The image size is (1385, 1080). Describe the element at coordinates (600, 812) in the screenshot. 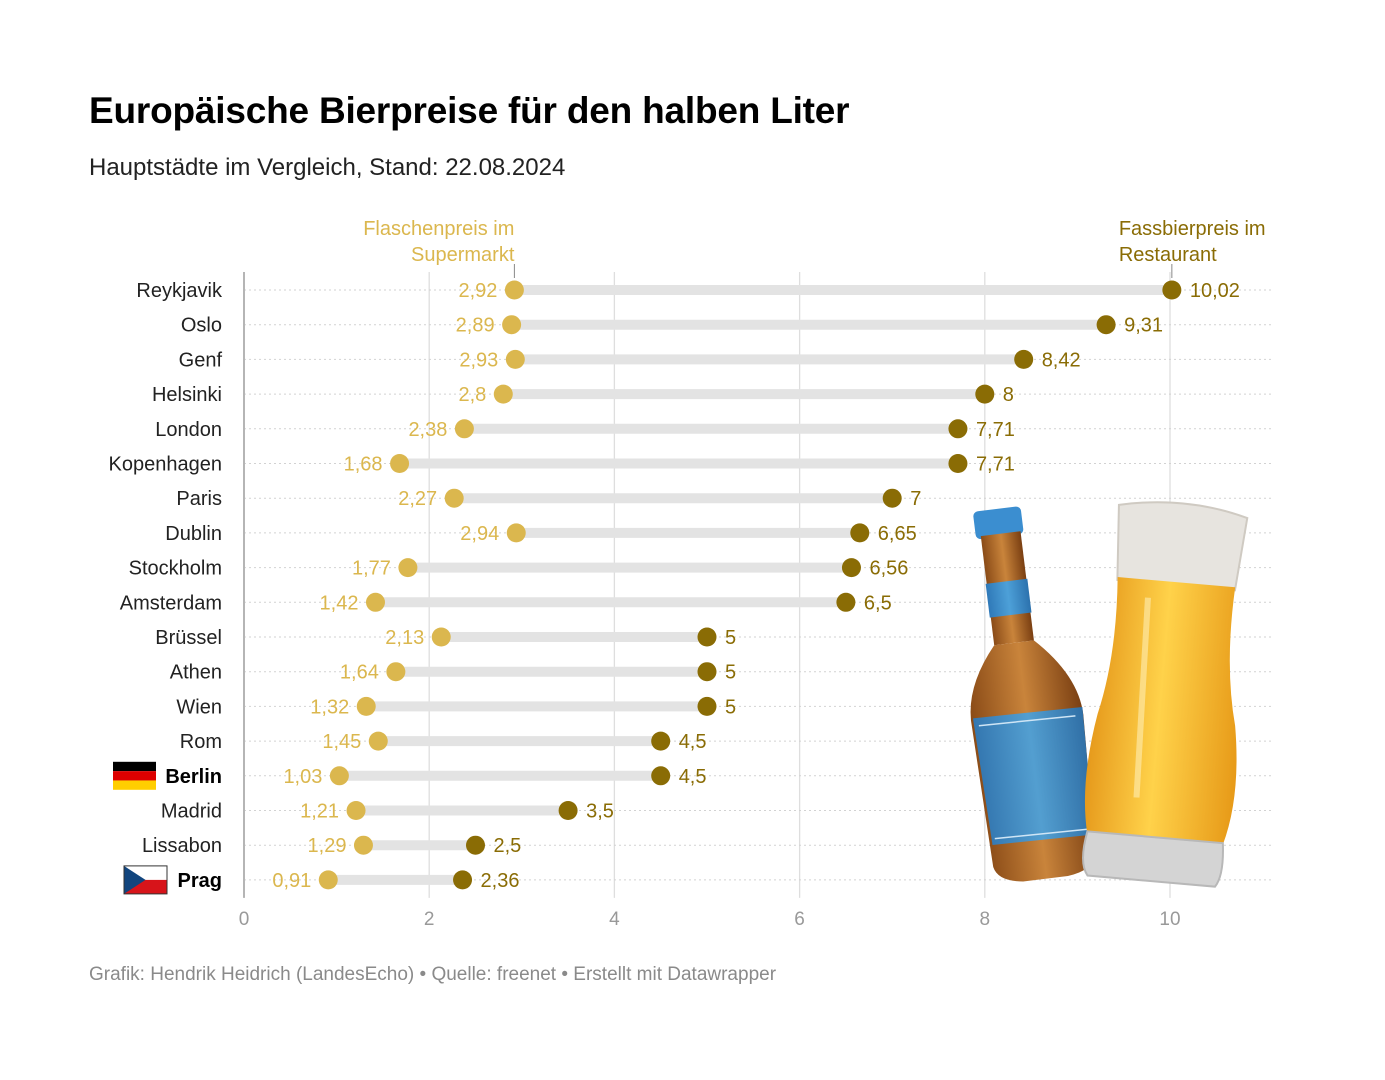

I see `draft-price-label: 3,5` at that location.